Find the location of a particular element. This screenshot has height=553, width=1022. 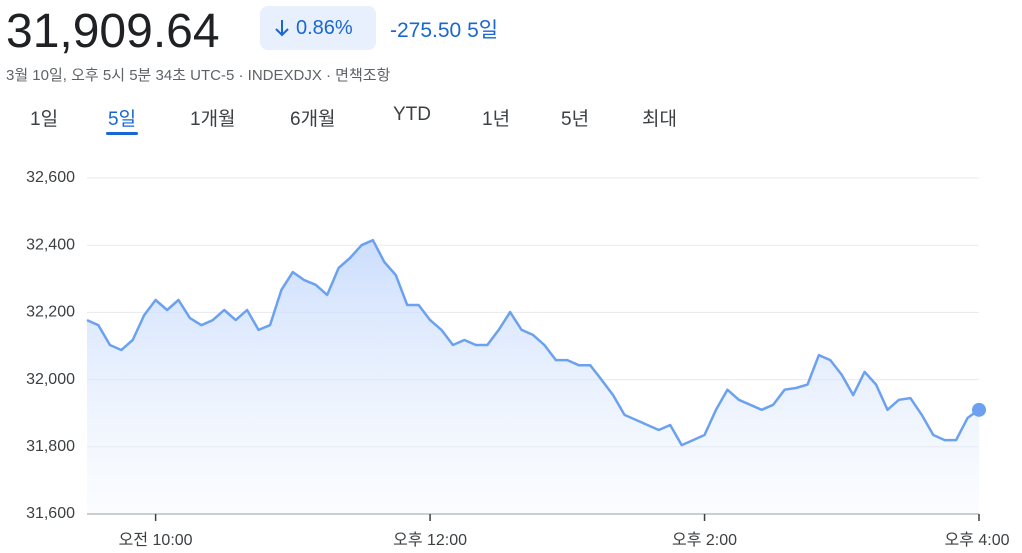

price: 31,909.64 is located at coordinates (113, 31).